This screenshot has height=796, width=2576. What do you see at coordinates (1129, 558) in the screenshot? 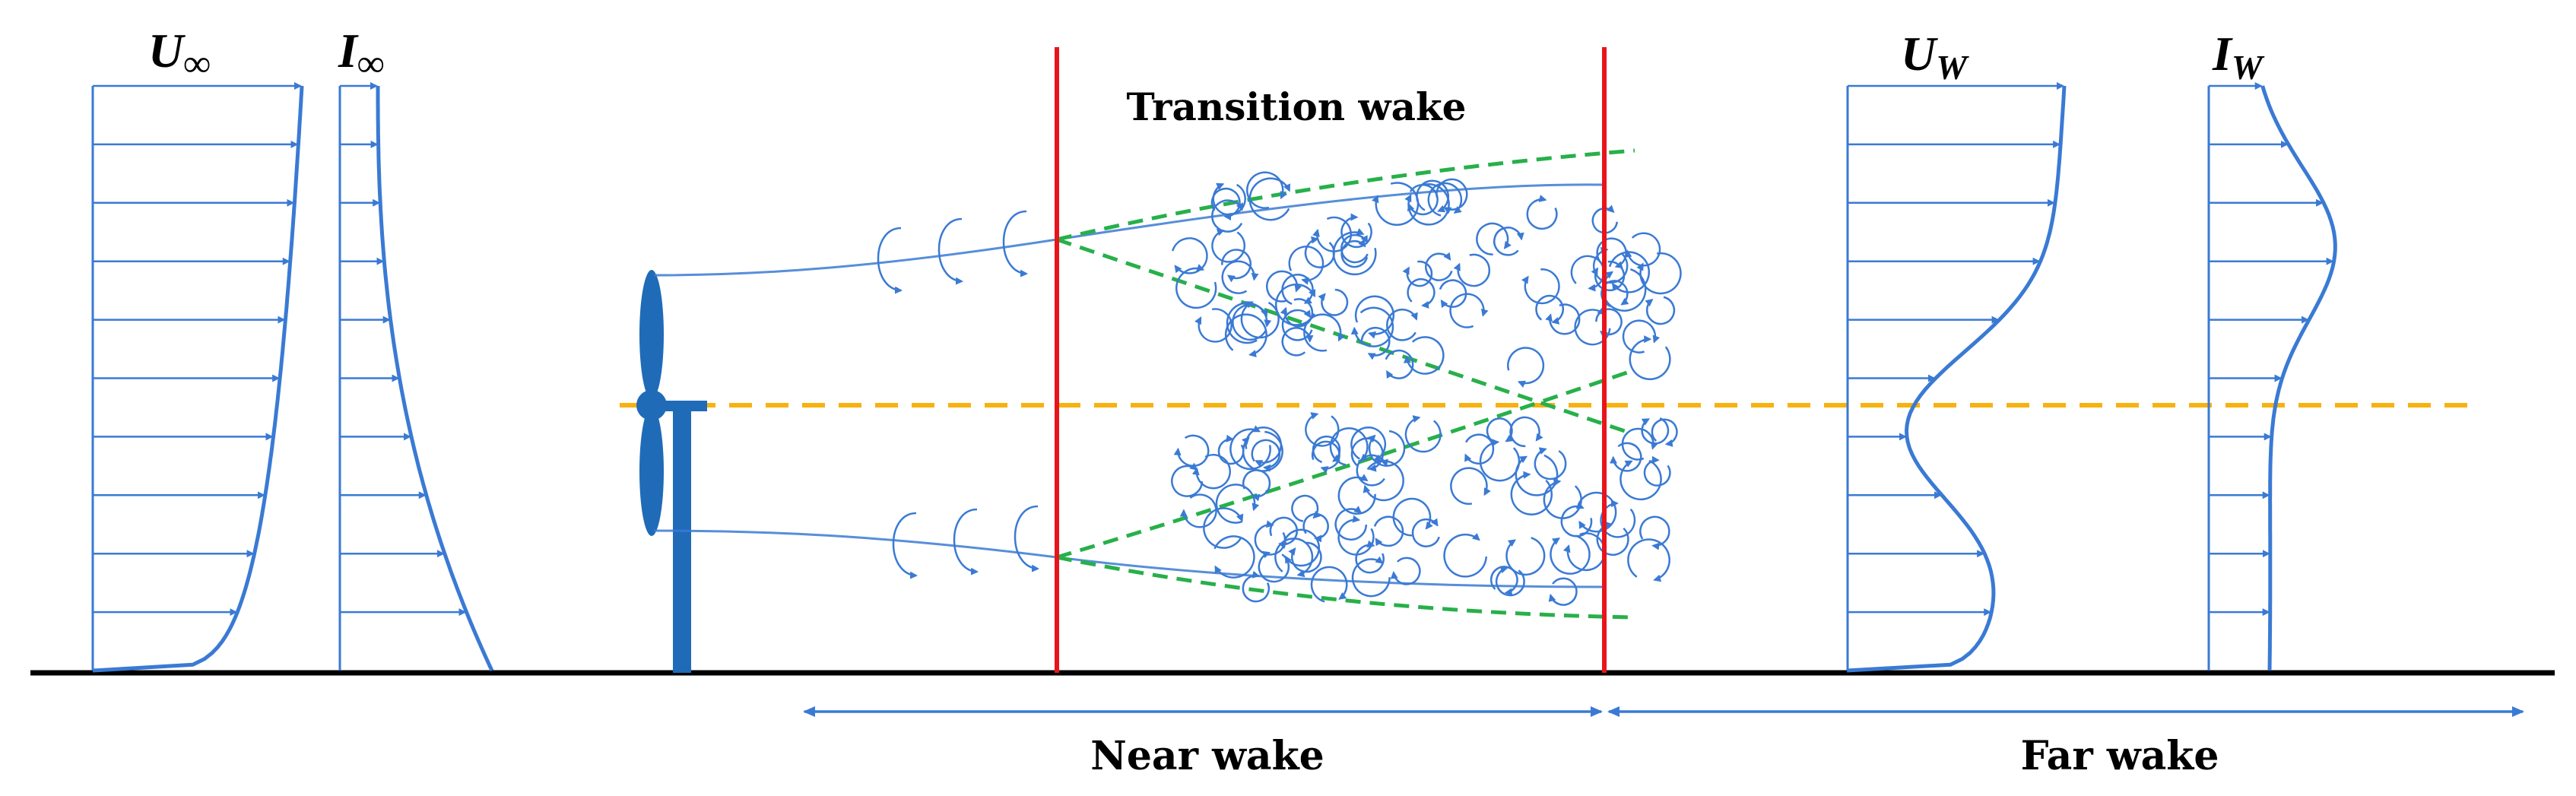
I see `wake-boundary-lower` at bounding box center [1129, 558].